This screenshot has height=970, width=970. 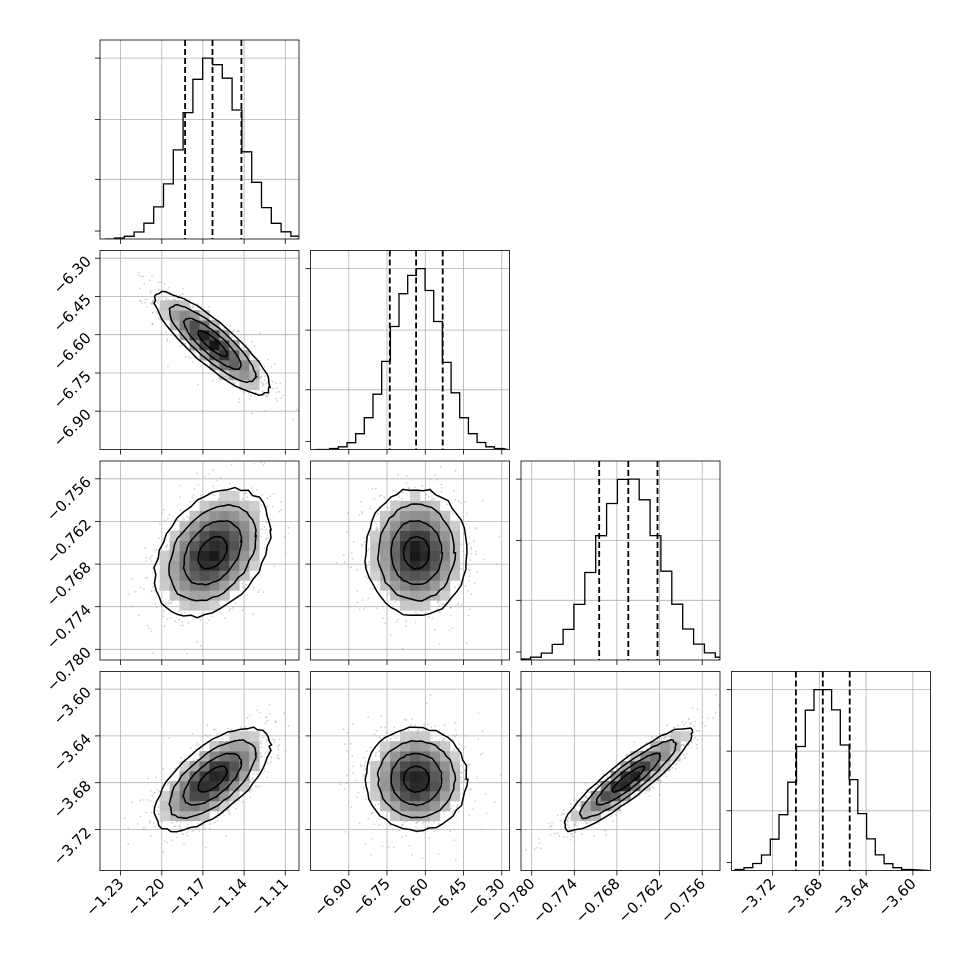 What do you see at coordinates (269, 897) in the screenshot?
I see `x-tick-label: −1.11` at bounding box center [269, 897].